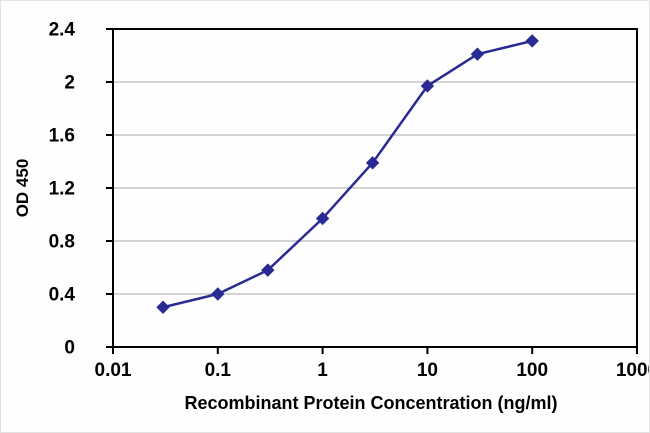 The height and width of the screenshot is (433, 650). What do you see at coordinates (62, 242) in the screenshot?
I see `y-tick-label: 0.8` at bounding box center [62, 242].